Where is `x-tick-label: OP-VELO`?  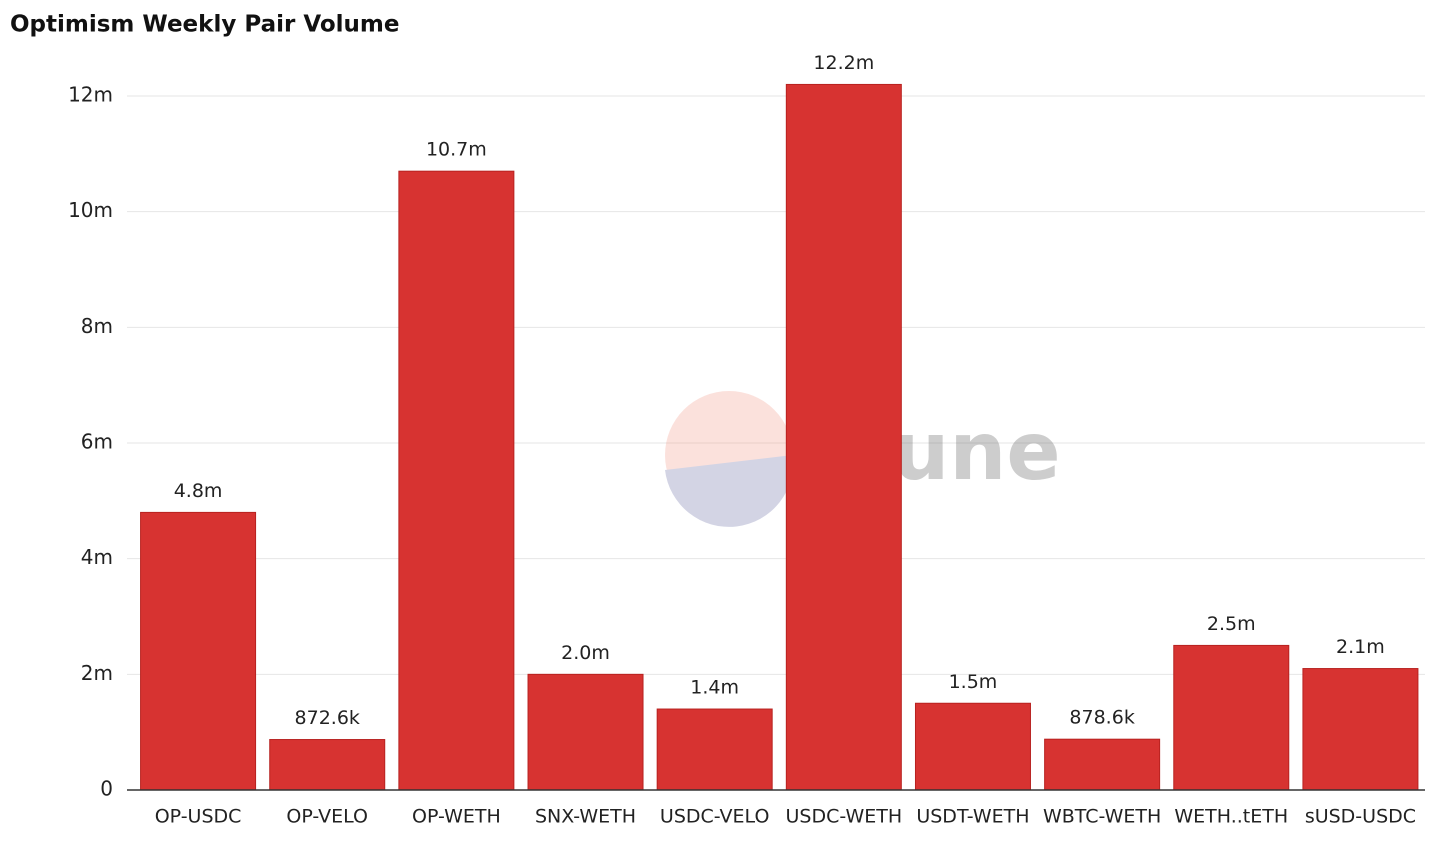 x-tick-label: OP-VELO is located at coordinates (327, 817).